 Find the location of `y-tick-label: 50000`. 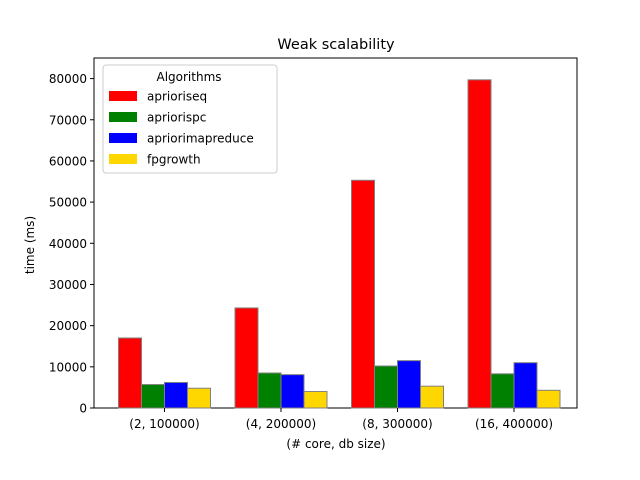

y-tick-label: 50000 is located at coordinates (68, 203).